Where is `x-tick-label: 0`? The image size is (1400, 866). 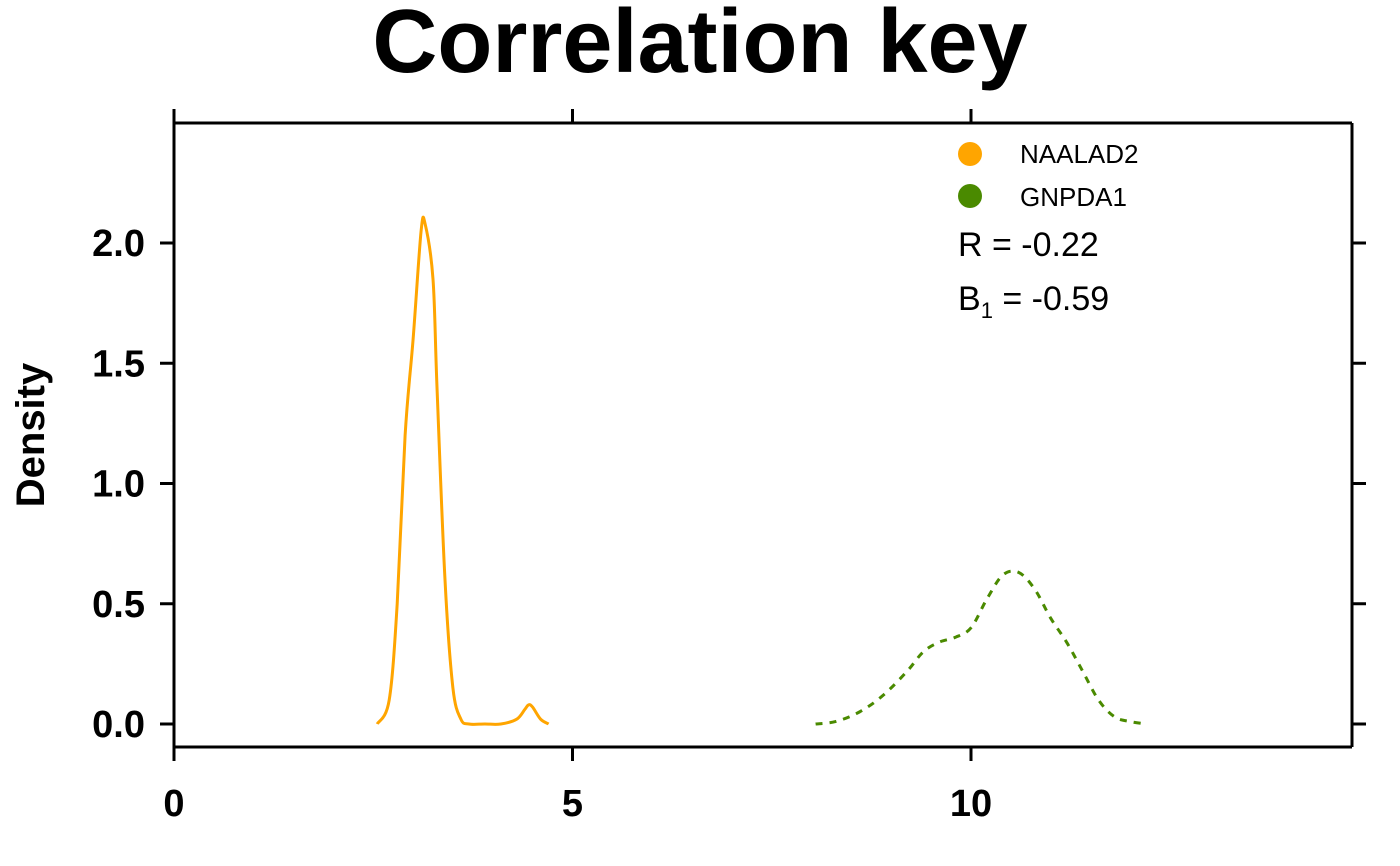
x-tick-label: 0 is located at coordinates (173, 804).